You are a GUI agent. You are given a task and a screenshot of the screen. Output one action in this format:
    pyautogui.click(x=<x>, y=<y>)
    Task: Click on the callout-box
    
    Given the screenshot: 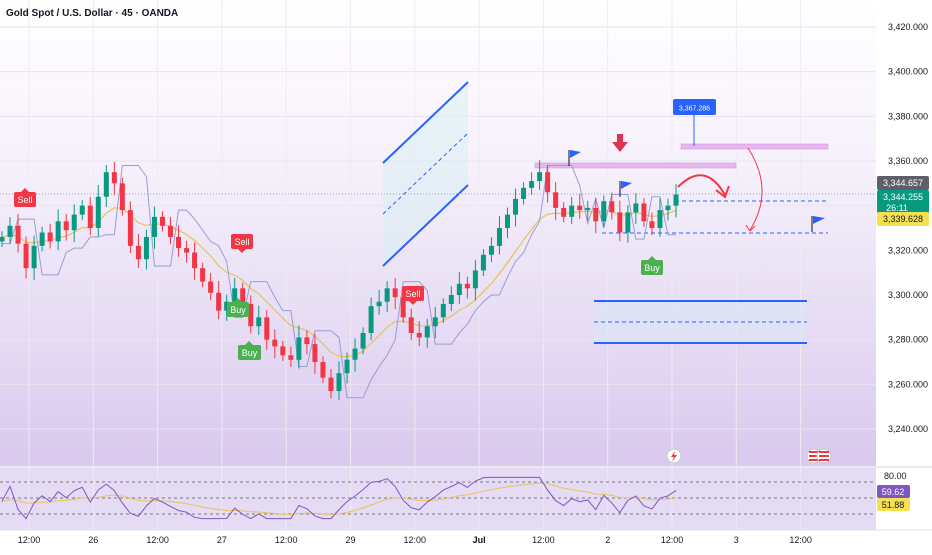 What is the action you would take?
    pyautogui.click(x=694, y=107)
    